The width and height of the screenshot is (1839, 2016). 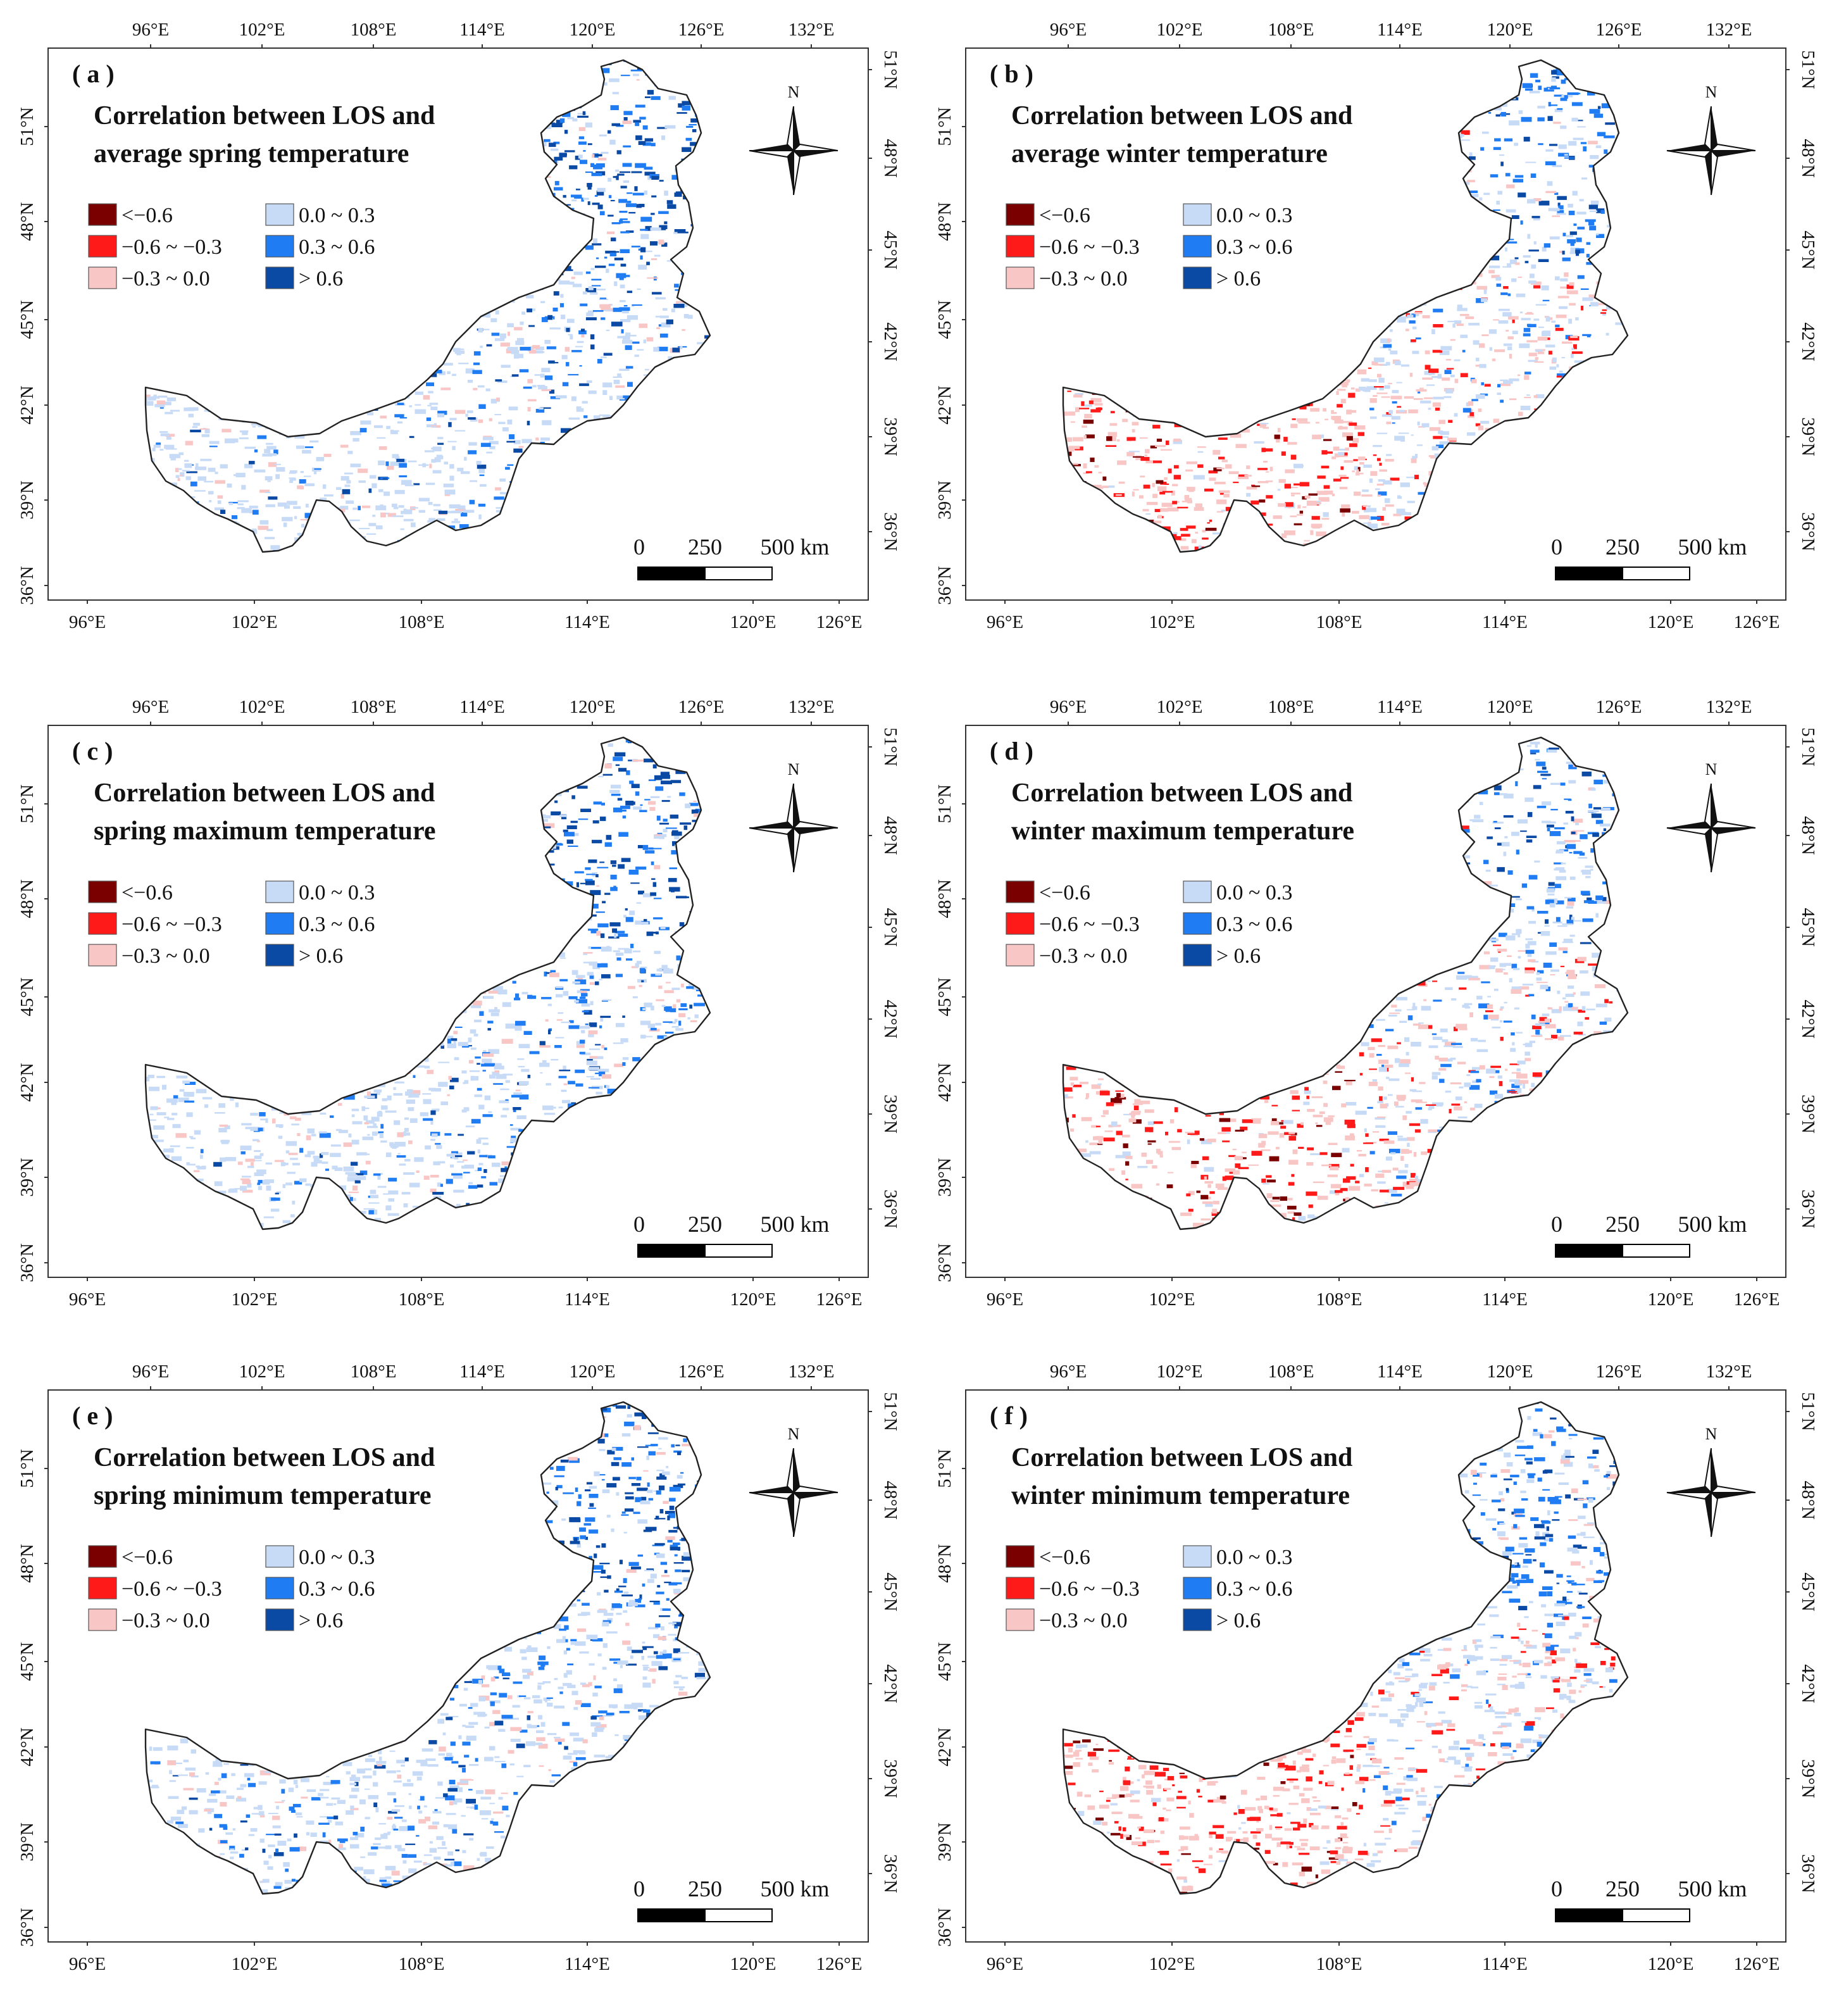 I want to click on panel-title-line1: Correlation between LOS and, so click(x=1181, y=1457).